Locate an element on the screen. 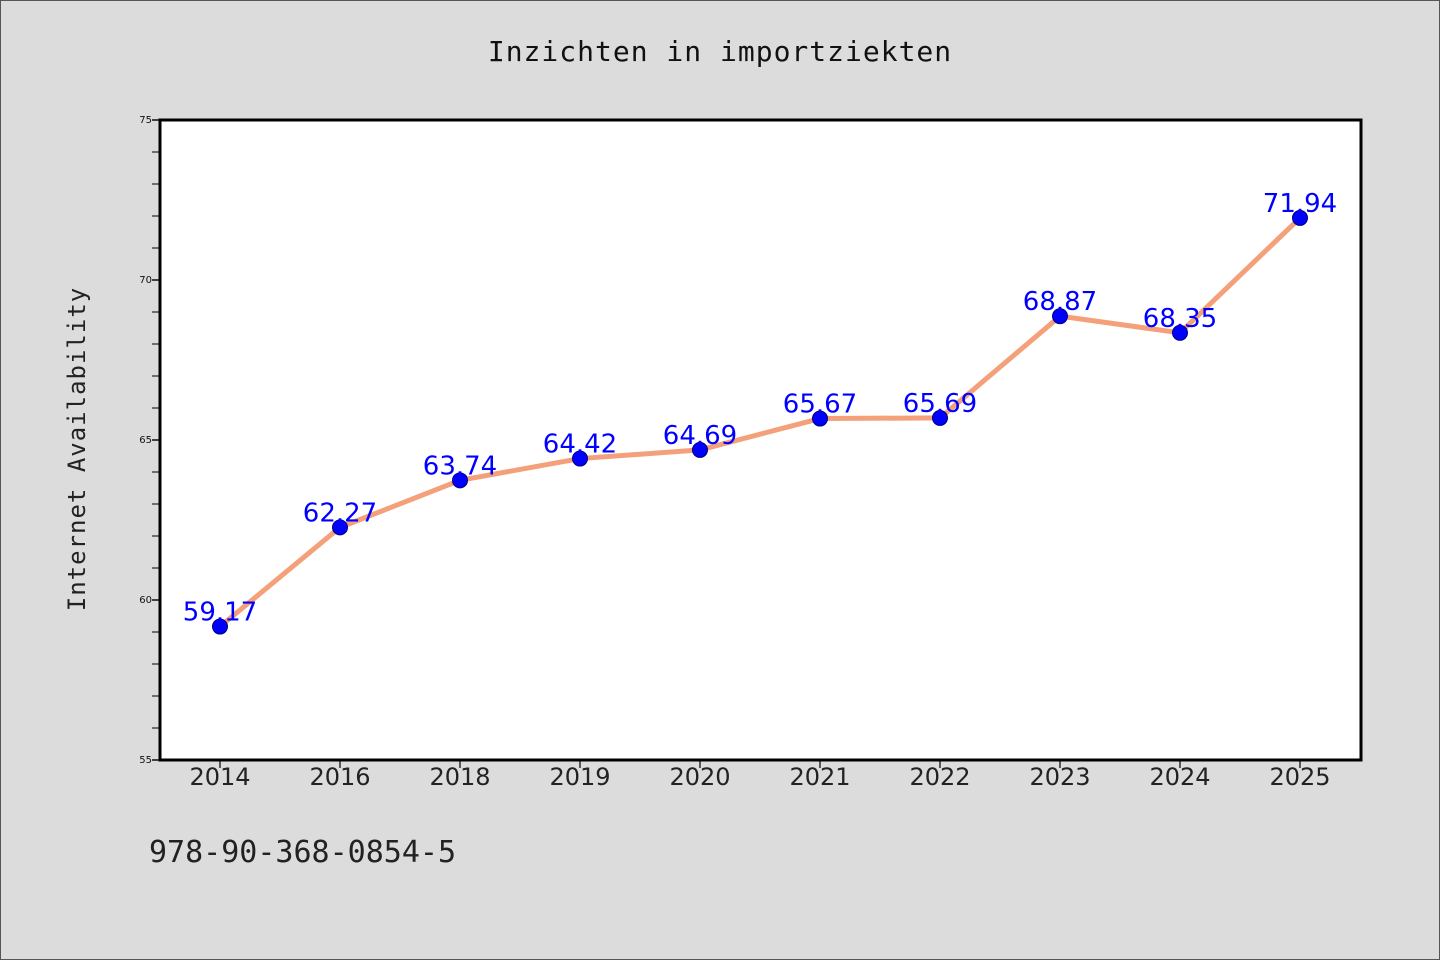 The width and height of the screenshot is (1440, 960). chart-title: Inzichten in importziekten is located at coordinates (720, 51).